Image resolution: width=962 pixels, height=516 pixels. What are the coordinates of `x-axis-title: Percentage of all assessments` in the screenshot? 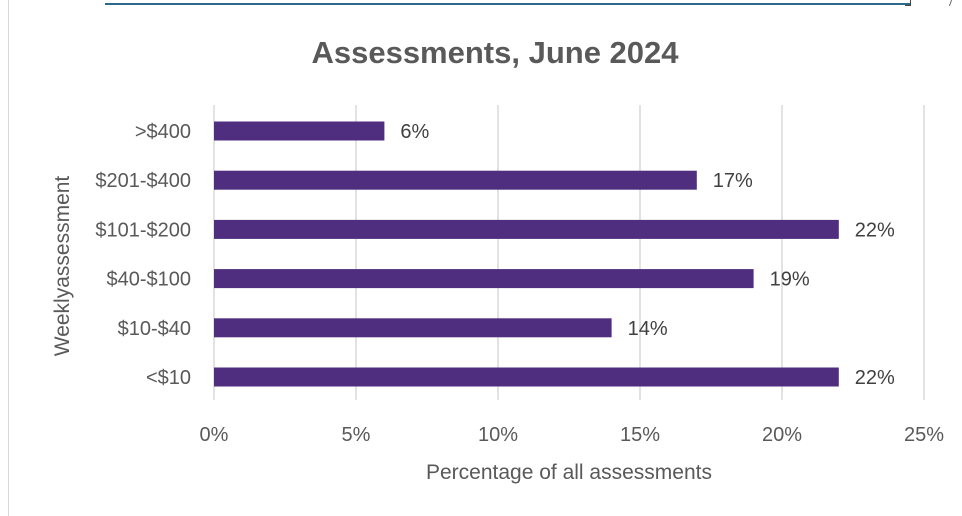 It's located at (569, 472).